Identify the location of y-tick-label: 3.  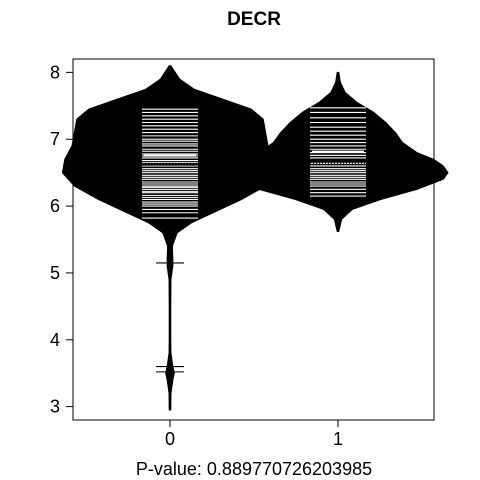
(55, 407).